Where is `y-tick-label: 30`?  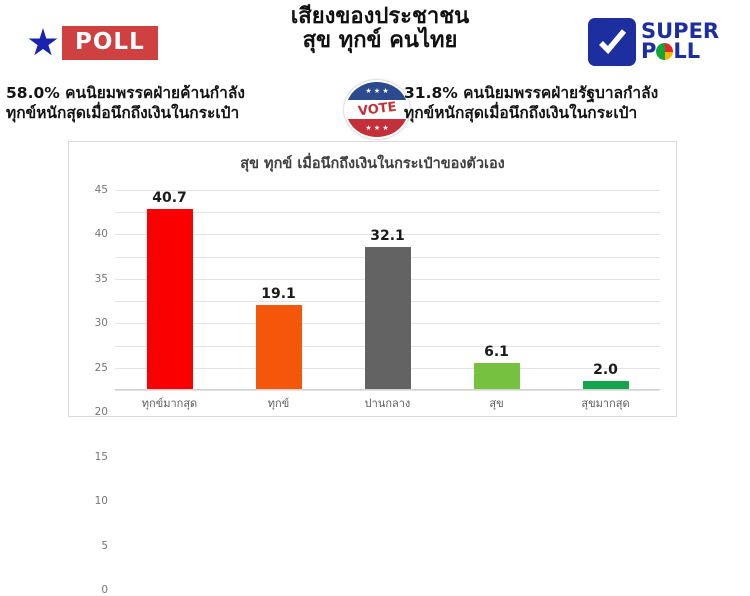 y-tick-label: 30 is located at coordinates (101, 323).